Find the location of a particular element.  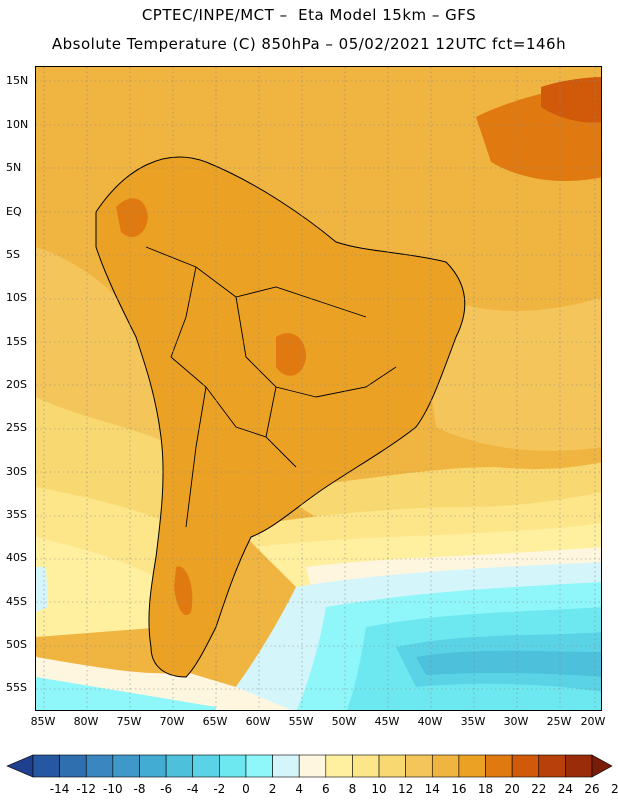

chart-title: CPTEC/INPE/MCT – Eta Model 15km – GFS is located at coordinates (309, 15).